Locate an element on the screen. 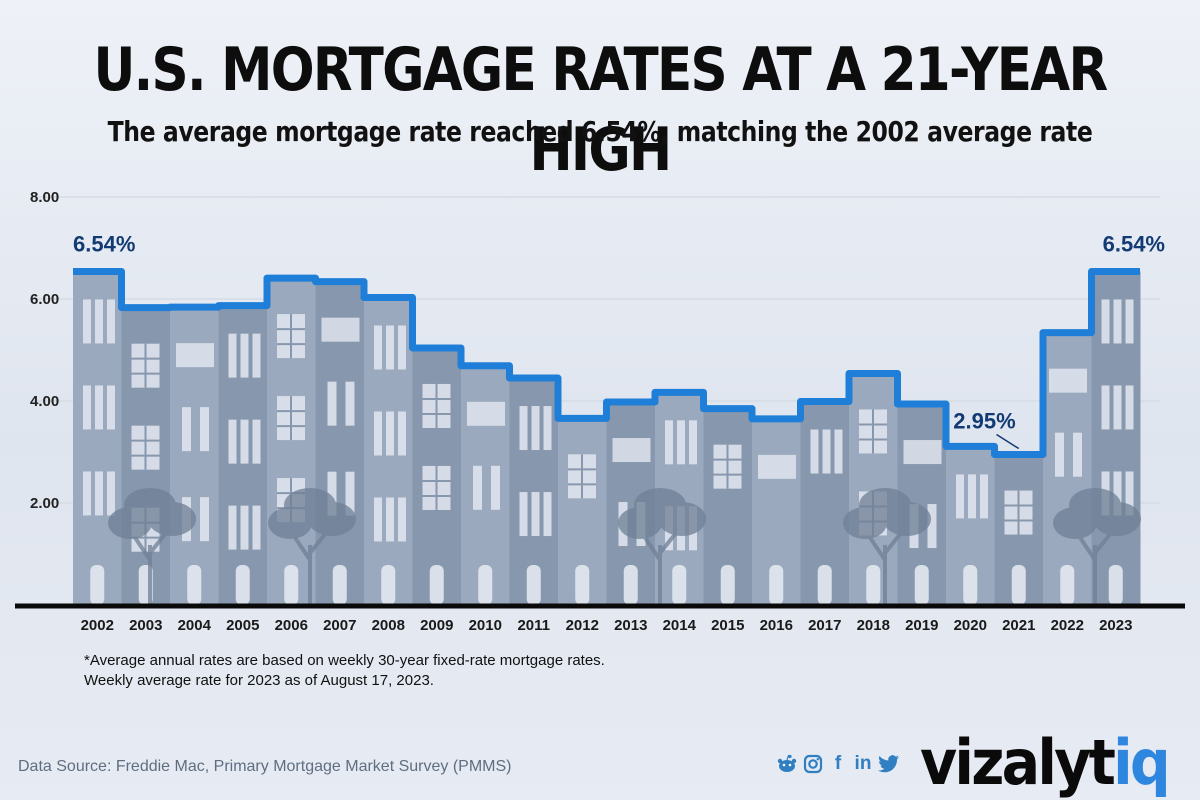 This screenshot has width=1200, height=800. building-bar-2017 is located at coordinates (825, 503).